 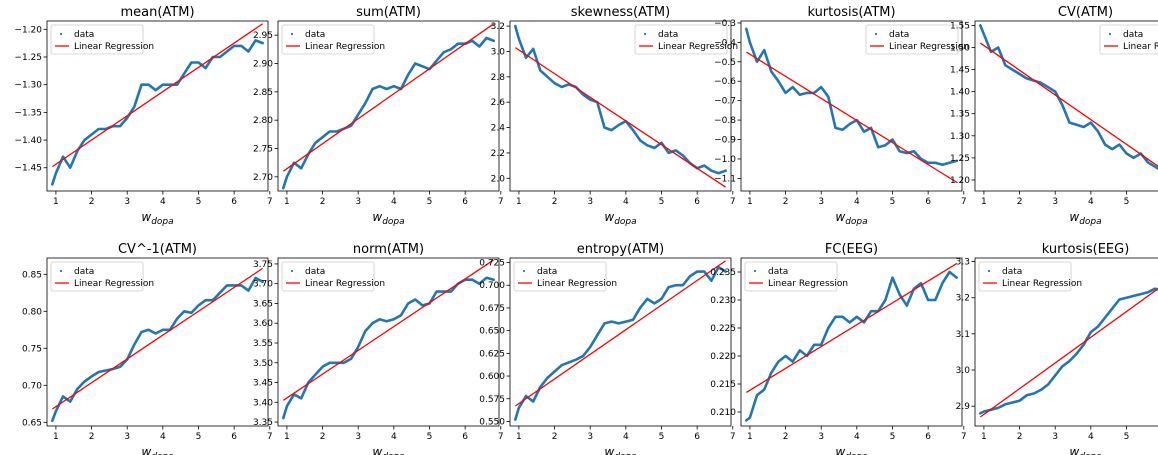 What do you see at coordinates (963, 371) in the screenshot?
I see `y-tick-label: 3.0` at bounding box center [963, 371].